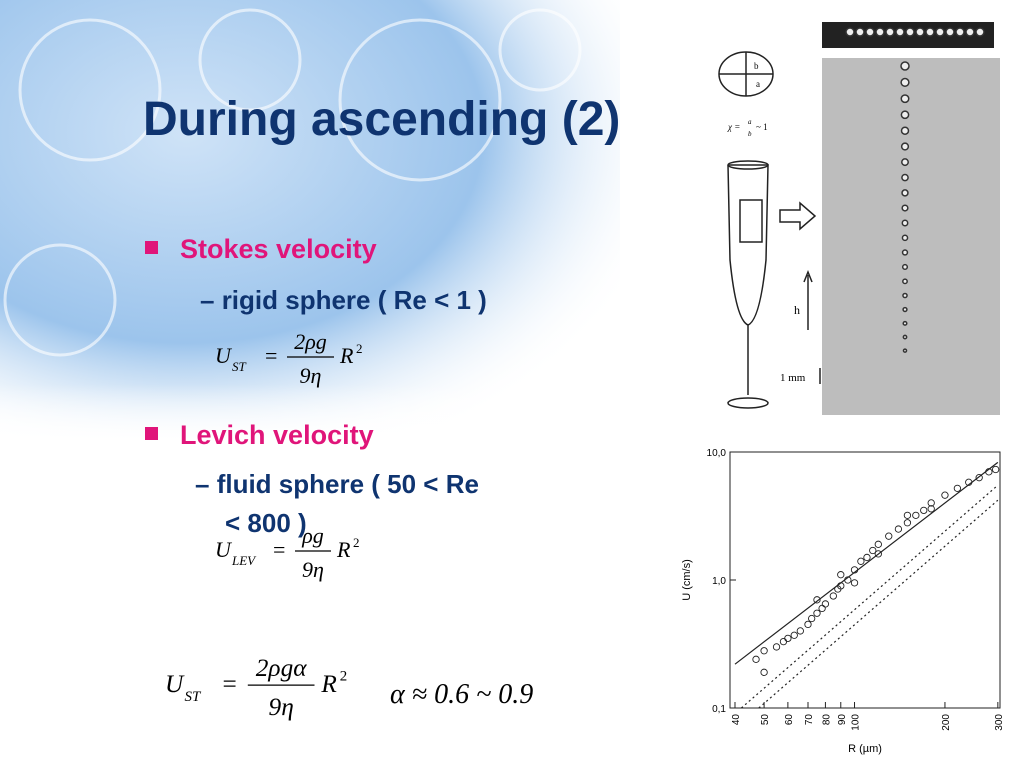  Describe the element at coordinates (354, 300) in the screenshot. I see `sub-bullet-text: rigid sphere ( Re < 1 )` at that location.